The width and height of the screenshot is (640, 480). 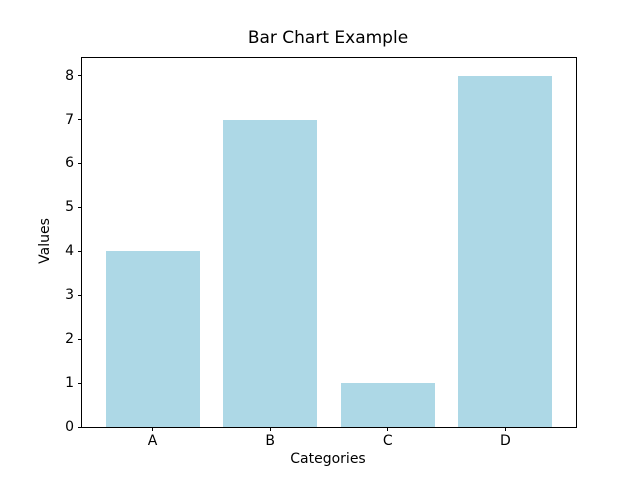 I want to click on x-tick-label: D, so click(x=505, y=441).